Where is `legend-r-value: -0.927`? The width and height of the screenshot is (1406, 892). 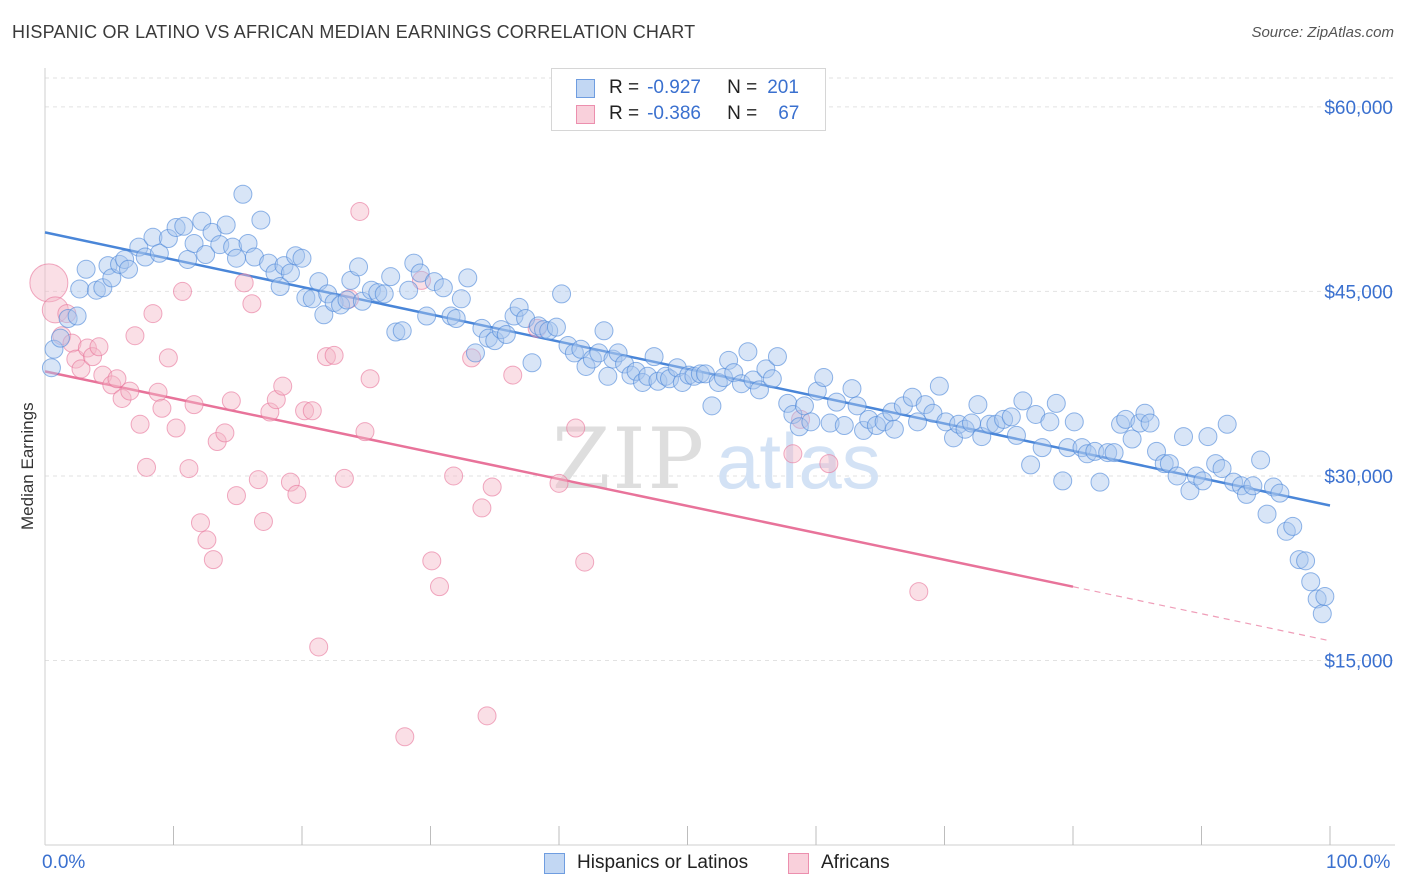
legend-r-value: -0.927 is located at coordinates (674, 87).